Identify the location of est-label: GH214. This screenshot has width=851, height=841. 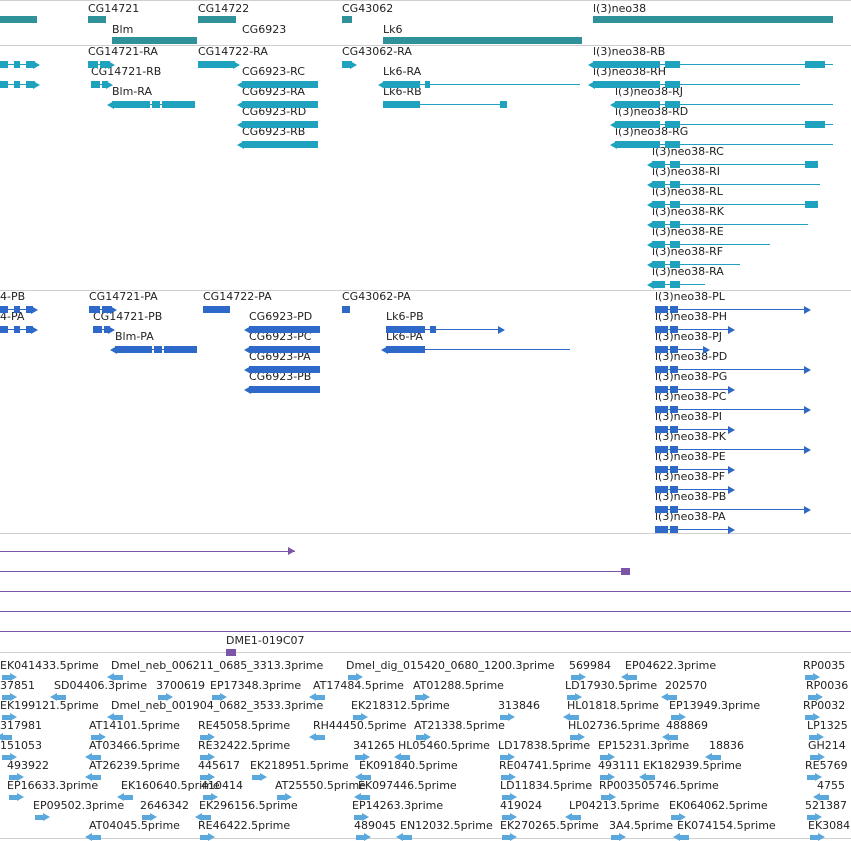
(827, 745).